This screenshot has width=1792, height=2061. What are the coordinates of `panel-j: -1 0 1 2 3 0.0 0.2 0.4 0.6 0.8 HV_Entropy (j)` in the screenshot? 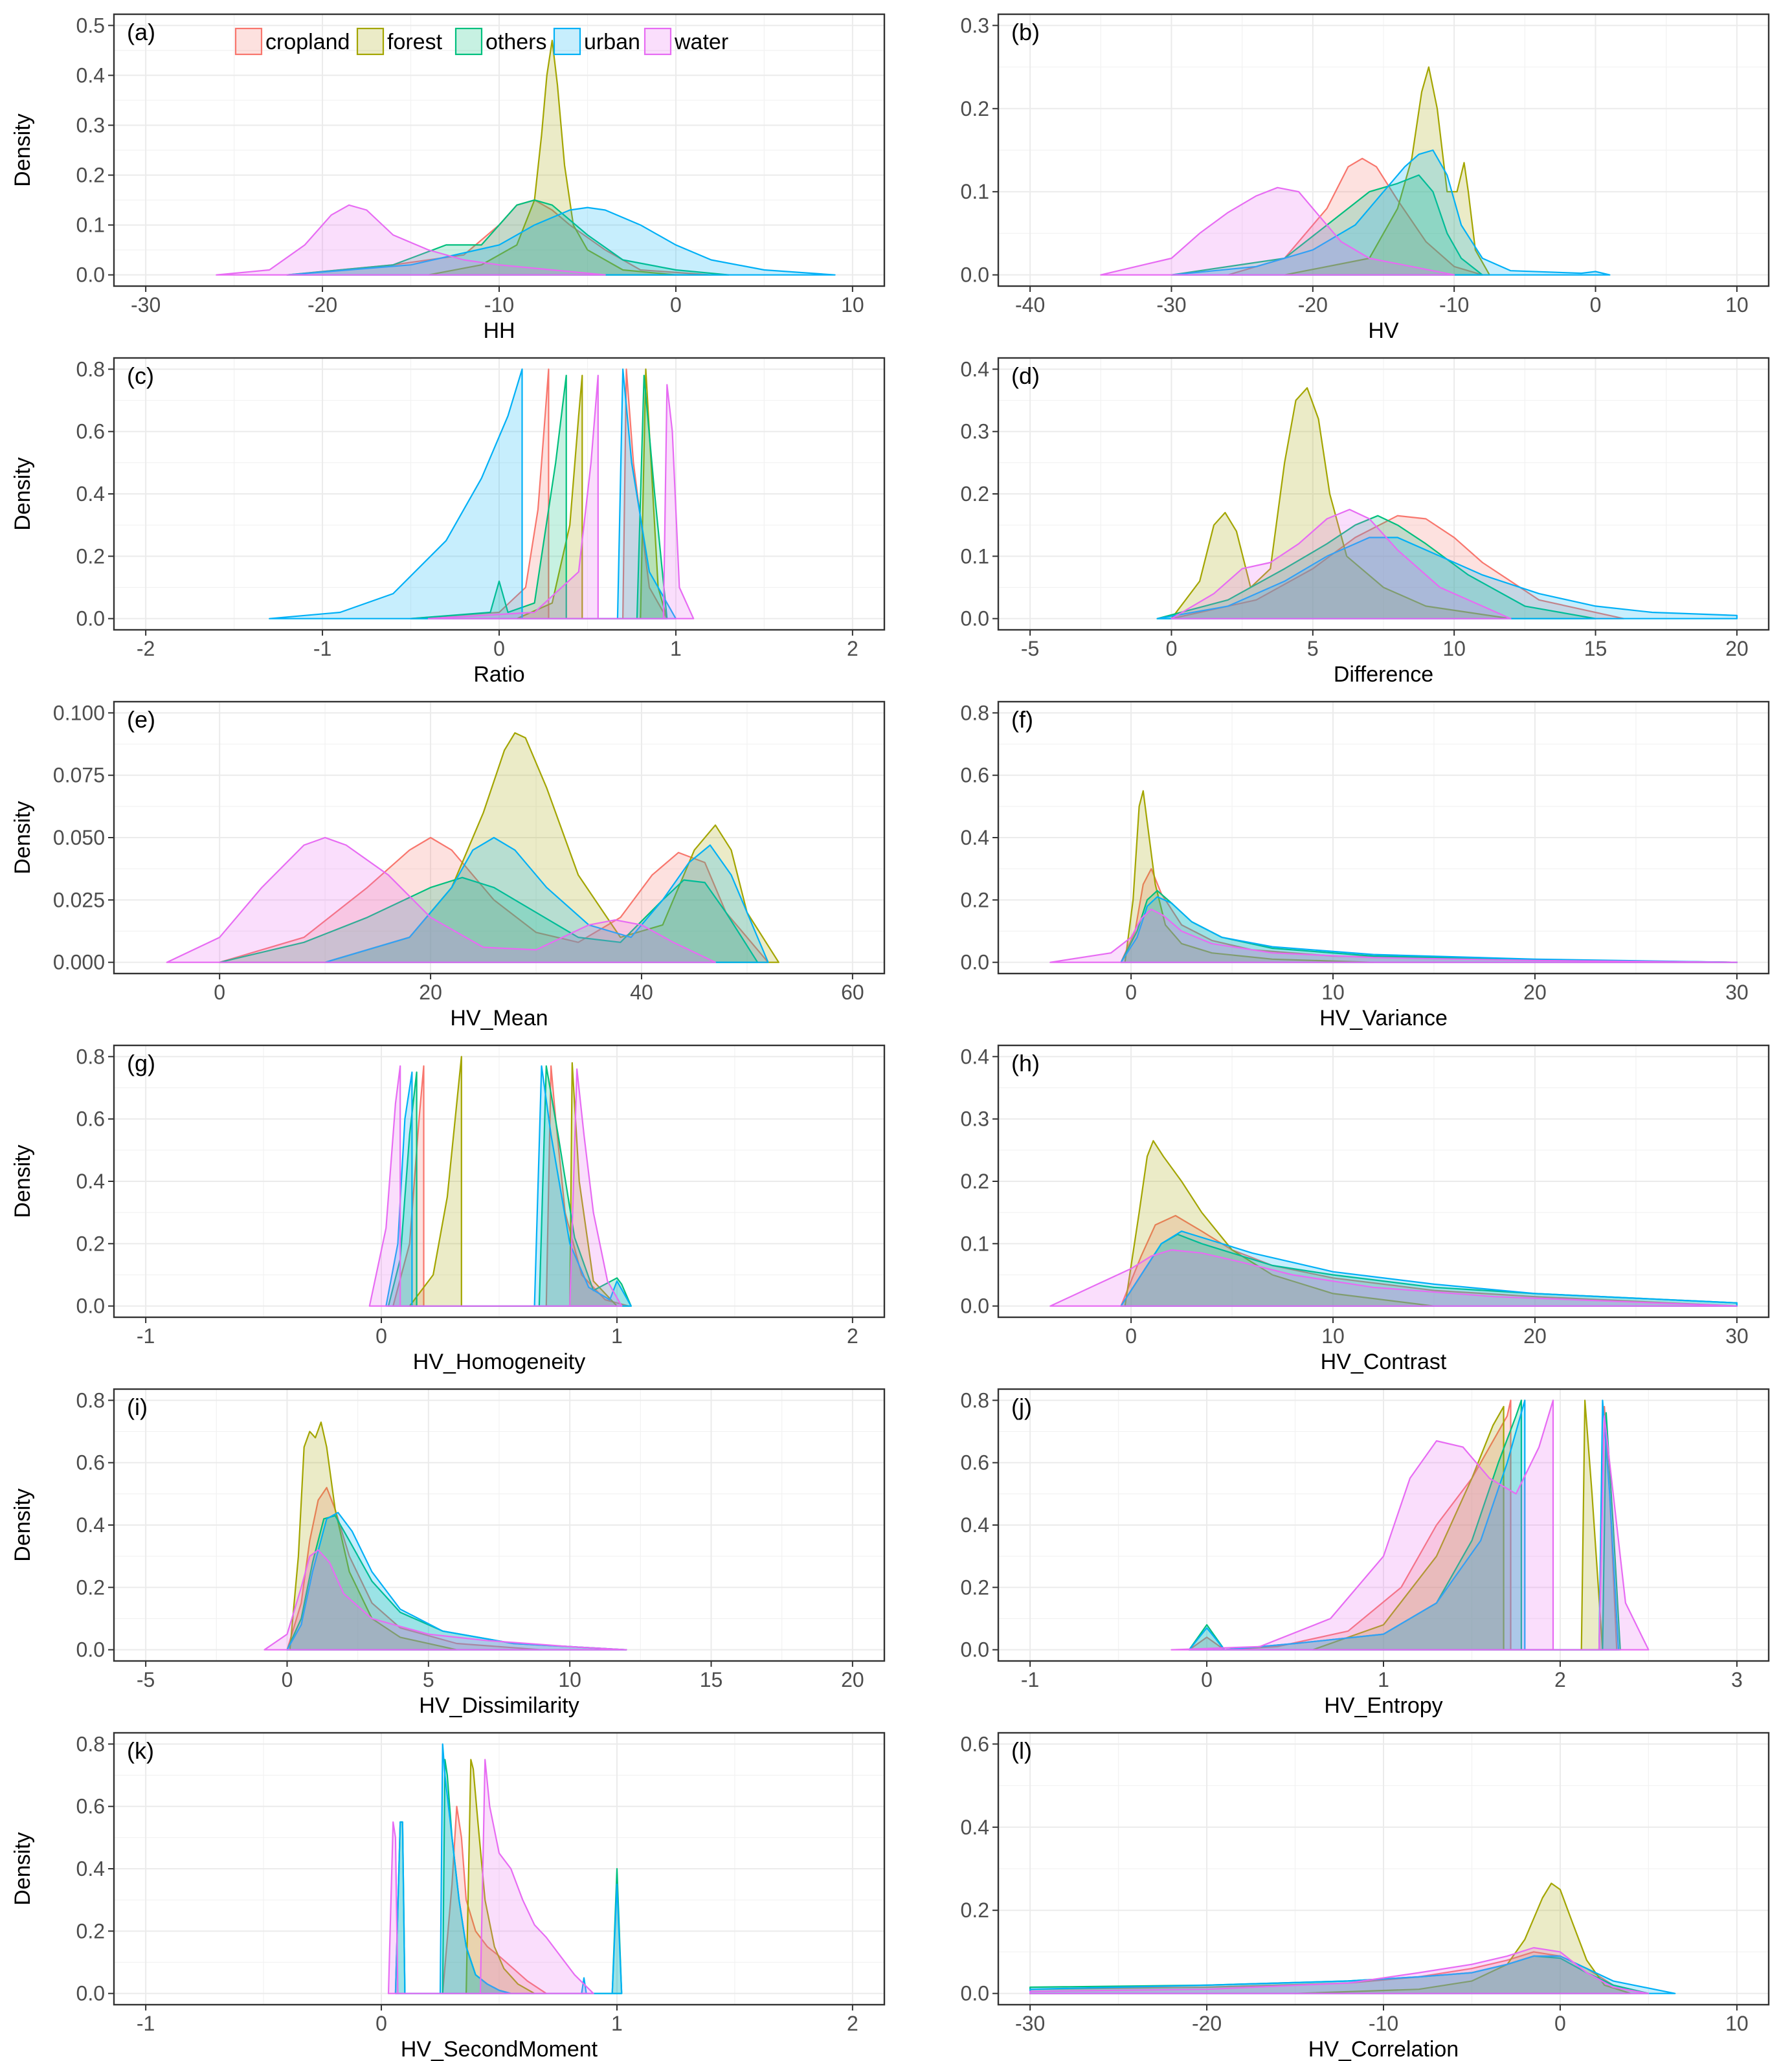 It's located at (1365, 1553).